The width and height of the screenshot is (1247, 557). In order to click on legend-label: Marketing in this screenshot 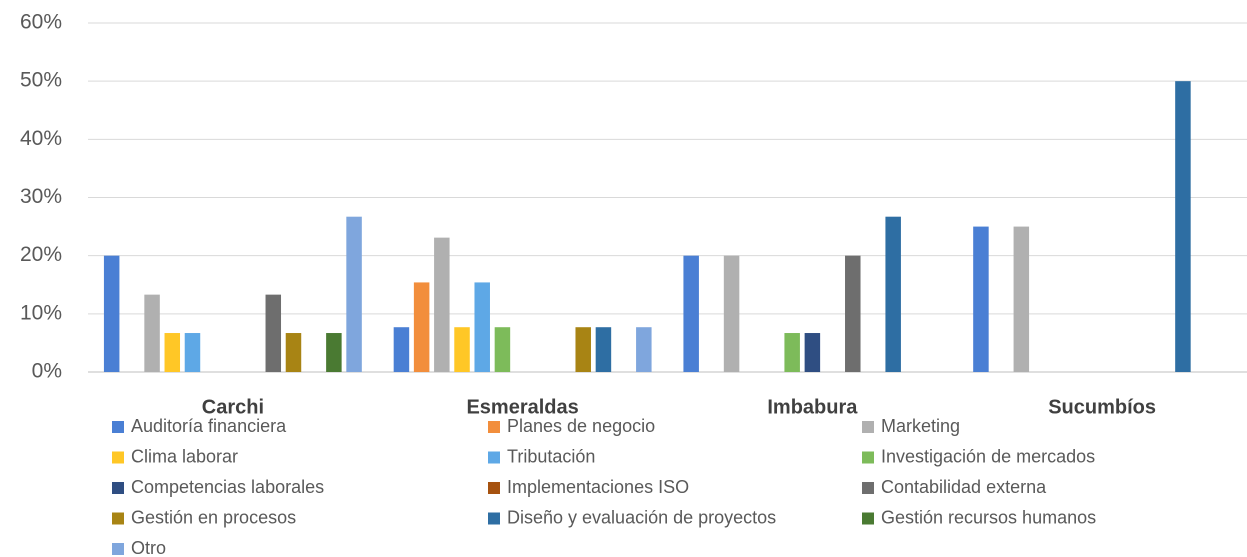, I will do `click(920, 426)`.